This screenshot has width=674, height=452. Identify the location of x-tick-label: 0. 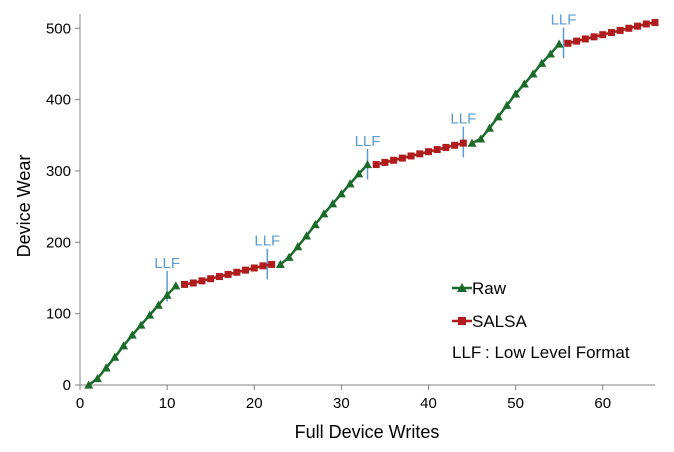
(80, 403).